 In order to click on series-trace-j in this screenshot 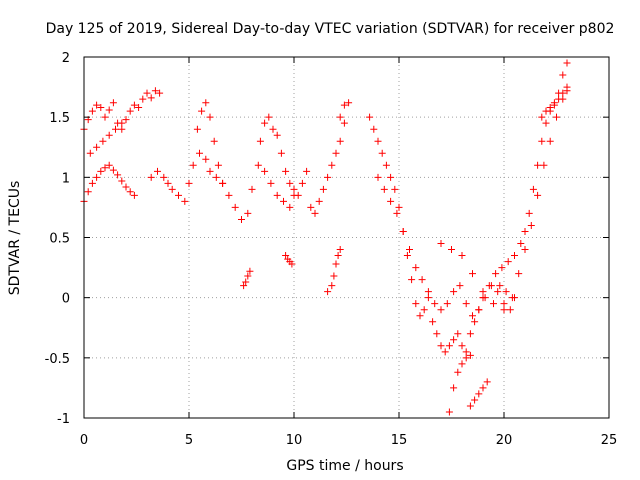, I will do `click(344, 110)`.